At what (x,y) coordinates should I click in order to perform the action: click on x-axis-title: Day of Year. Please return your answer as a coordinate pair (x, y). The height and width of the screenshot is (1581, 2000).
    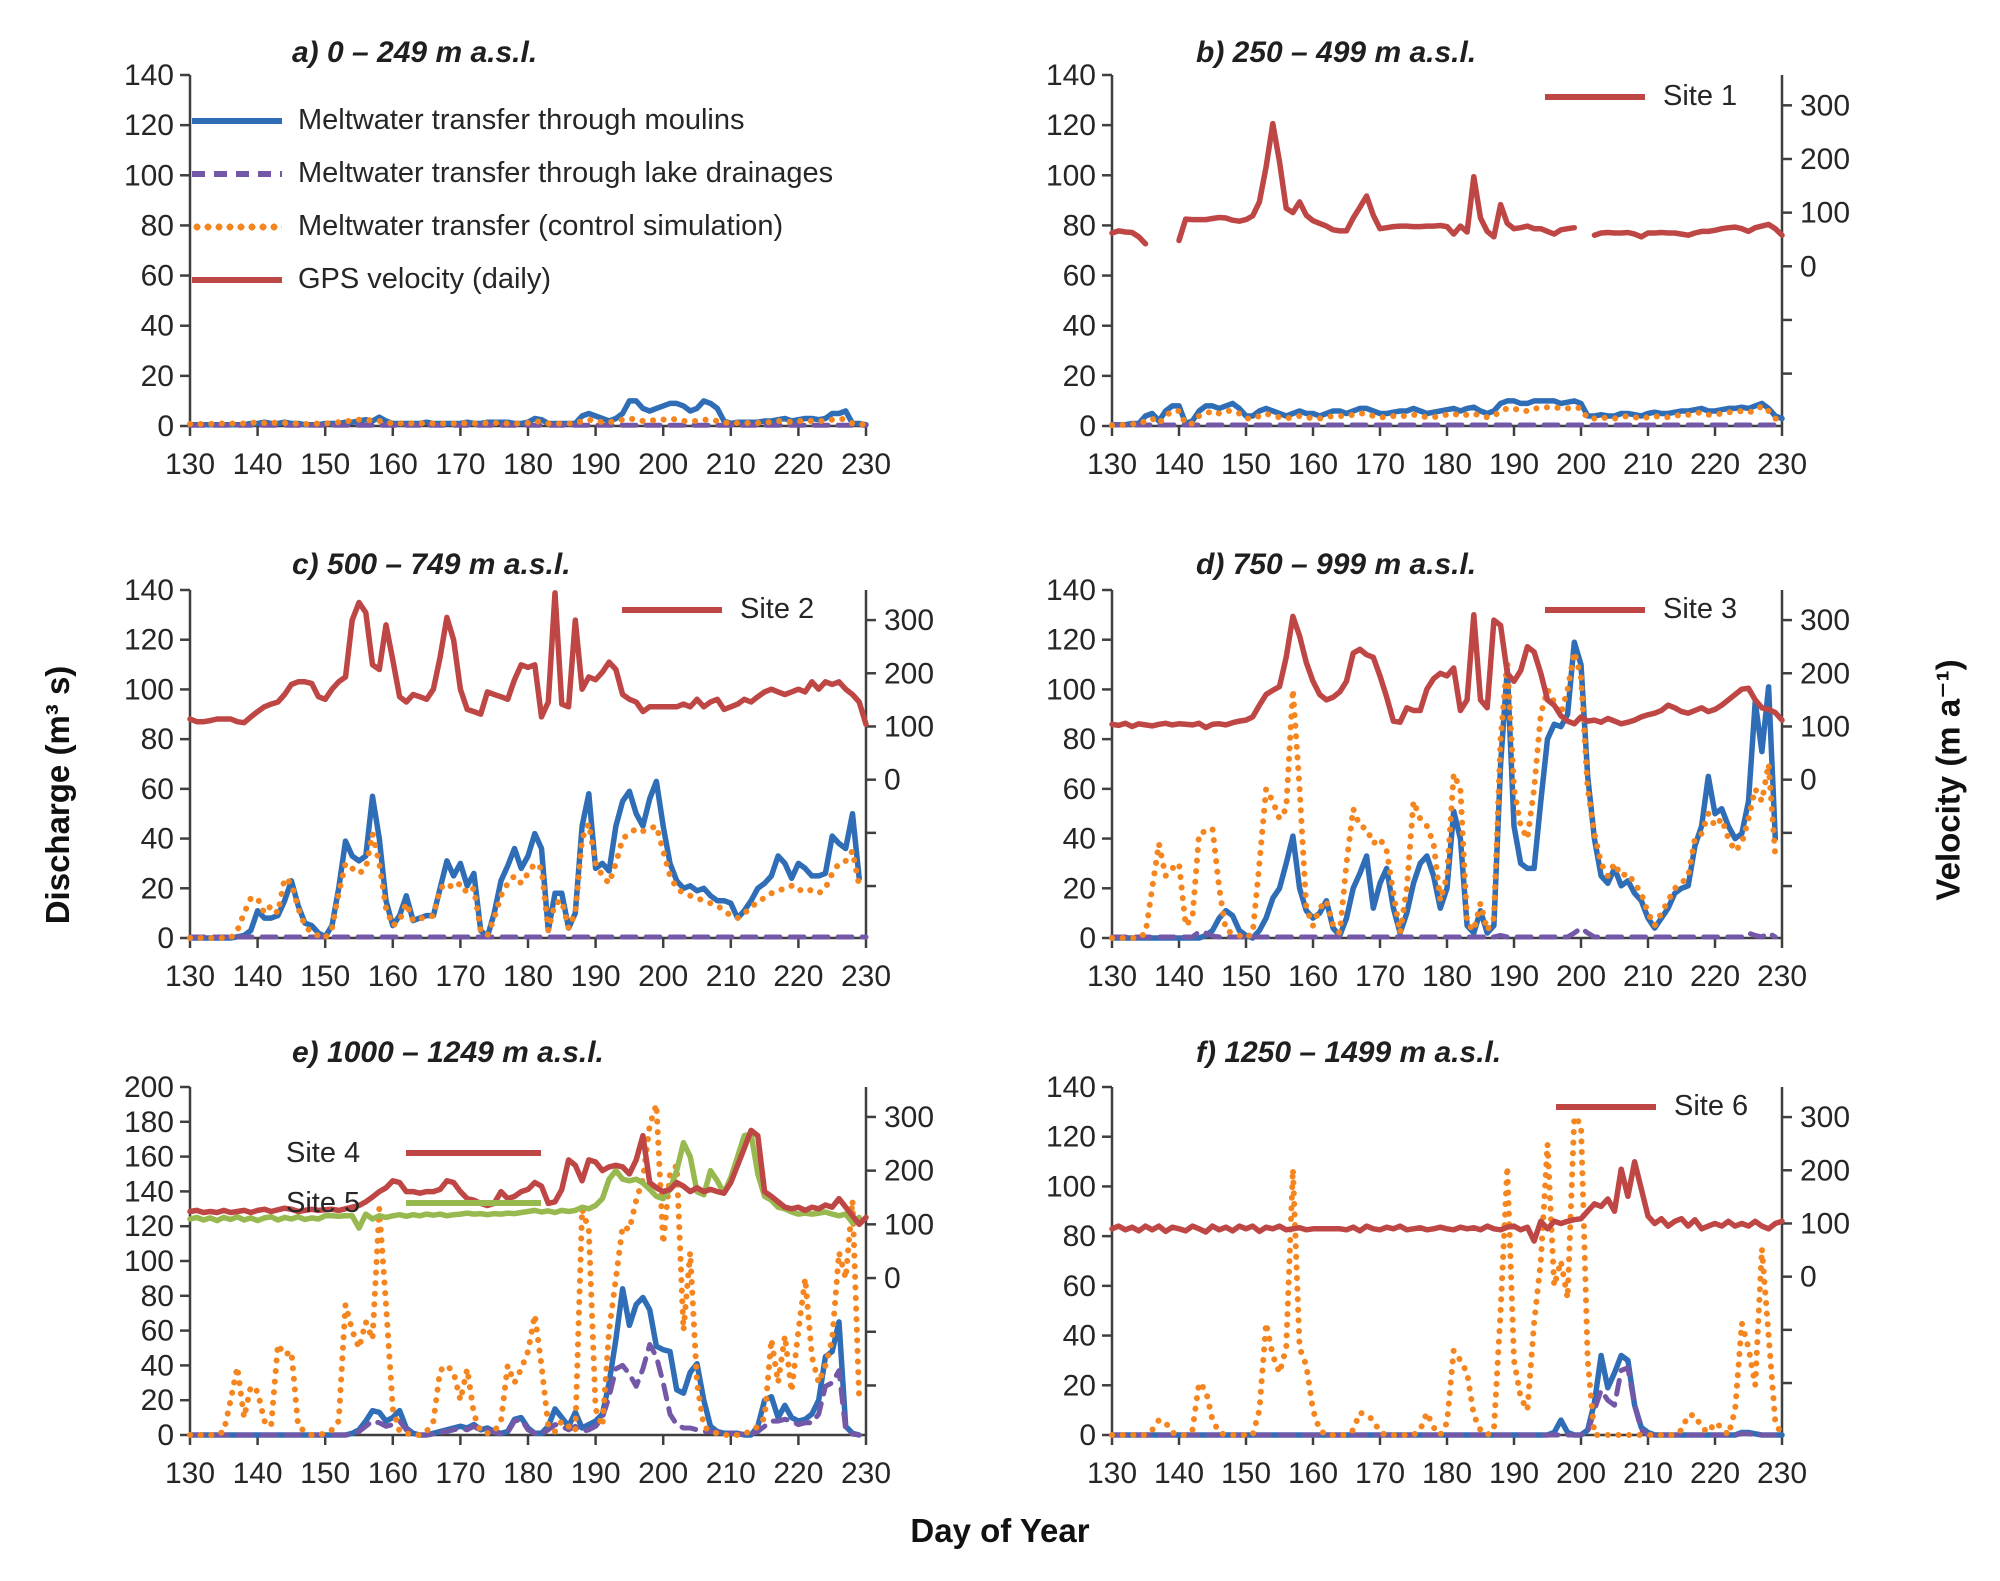
    Looking at the image, I should click on (1000, 1530).